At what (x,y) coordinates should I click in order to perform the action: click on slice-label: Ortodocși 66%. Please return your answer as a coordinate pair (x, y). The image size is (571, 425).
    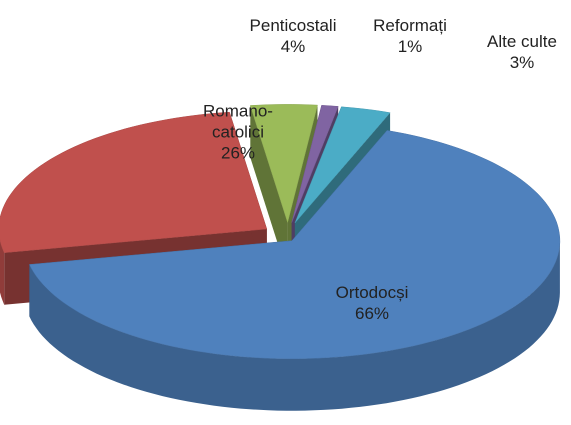
    Looking at the image, I should click on (372, 303).